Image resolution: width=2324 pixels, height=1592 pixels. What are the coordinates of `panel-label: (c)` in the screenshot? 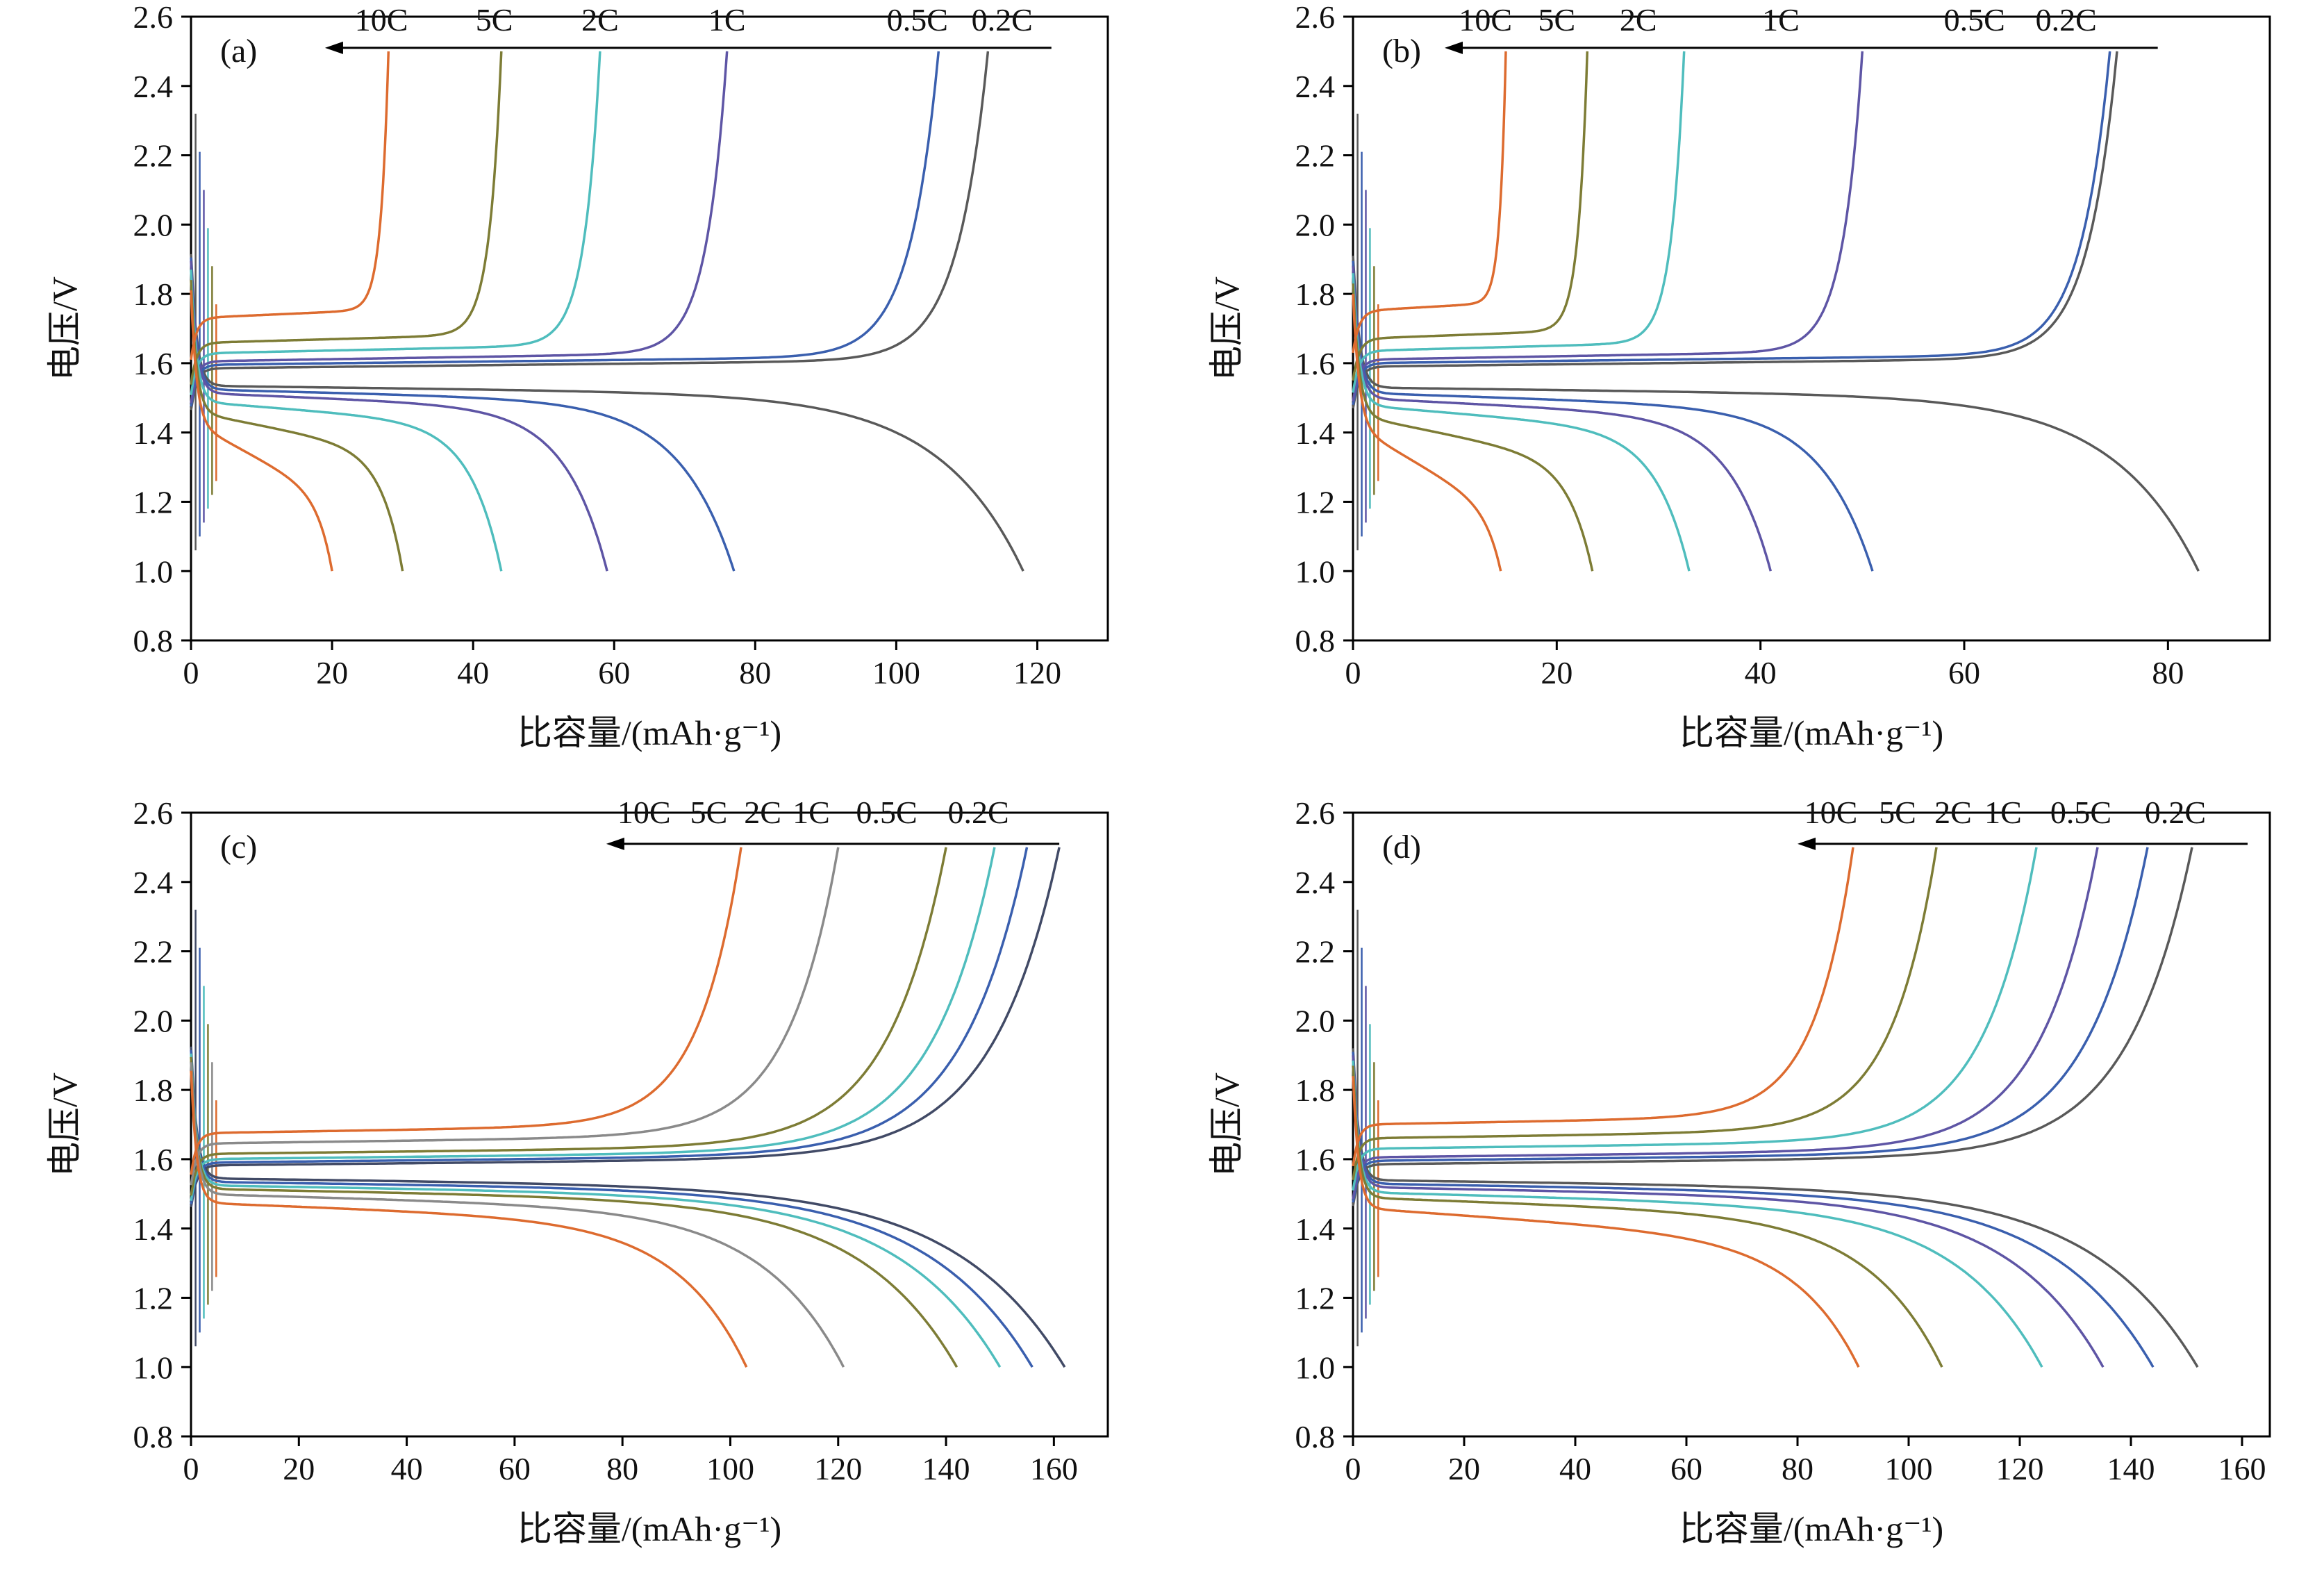 It's located at (239, 847).